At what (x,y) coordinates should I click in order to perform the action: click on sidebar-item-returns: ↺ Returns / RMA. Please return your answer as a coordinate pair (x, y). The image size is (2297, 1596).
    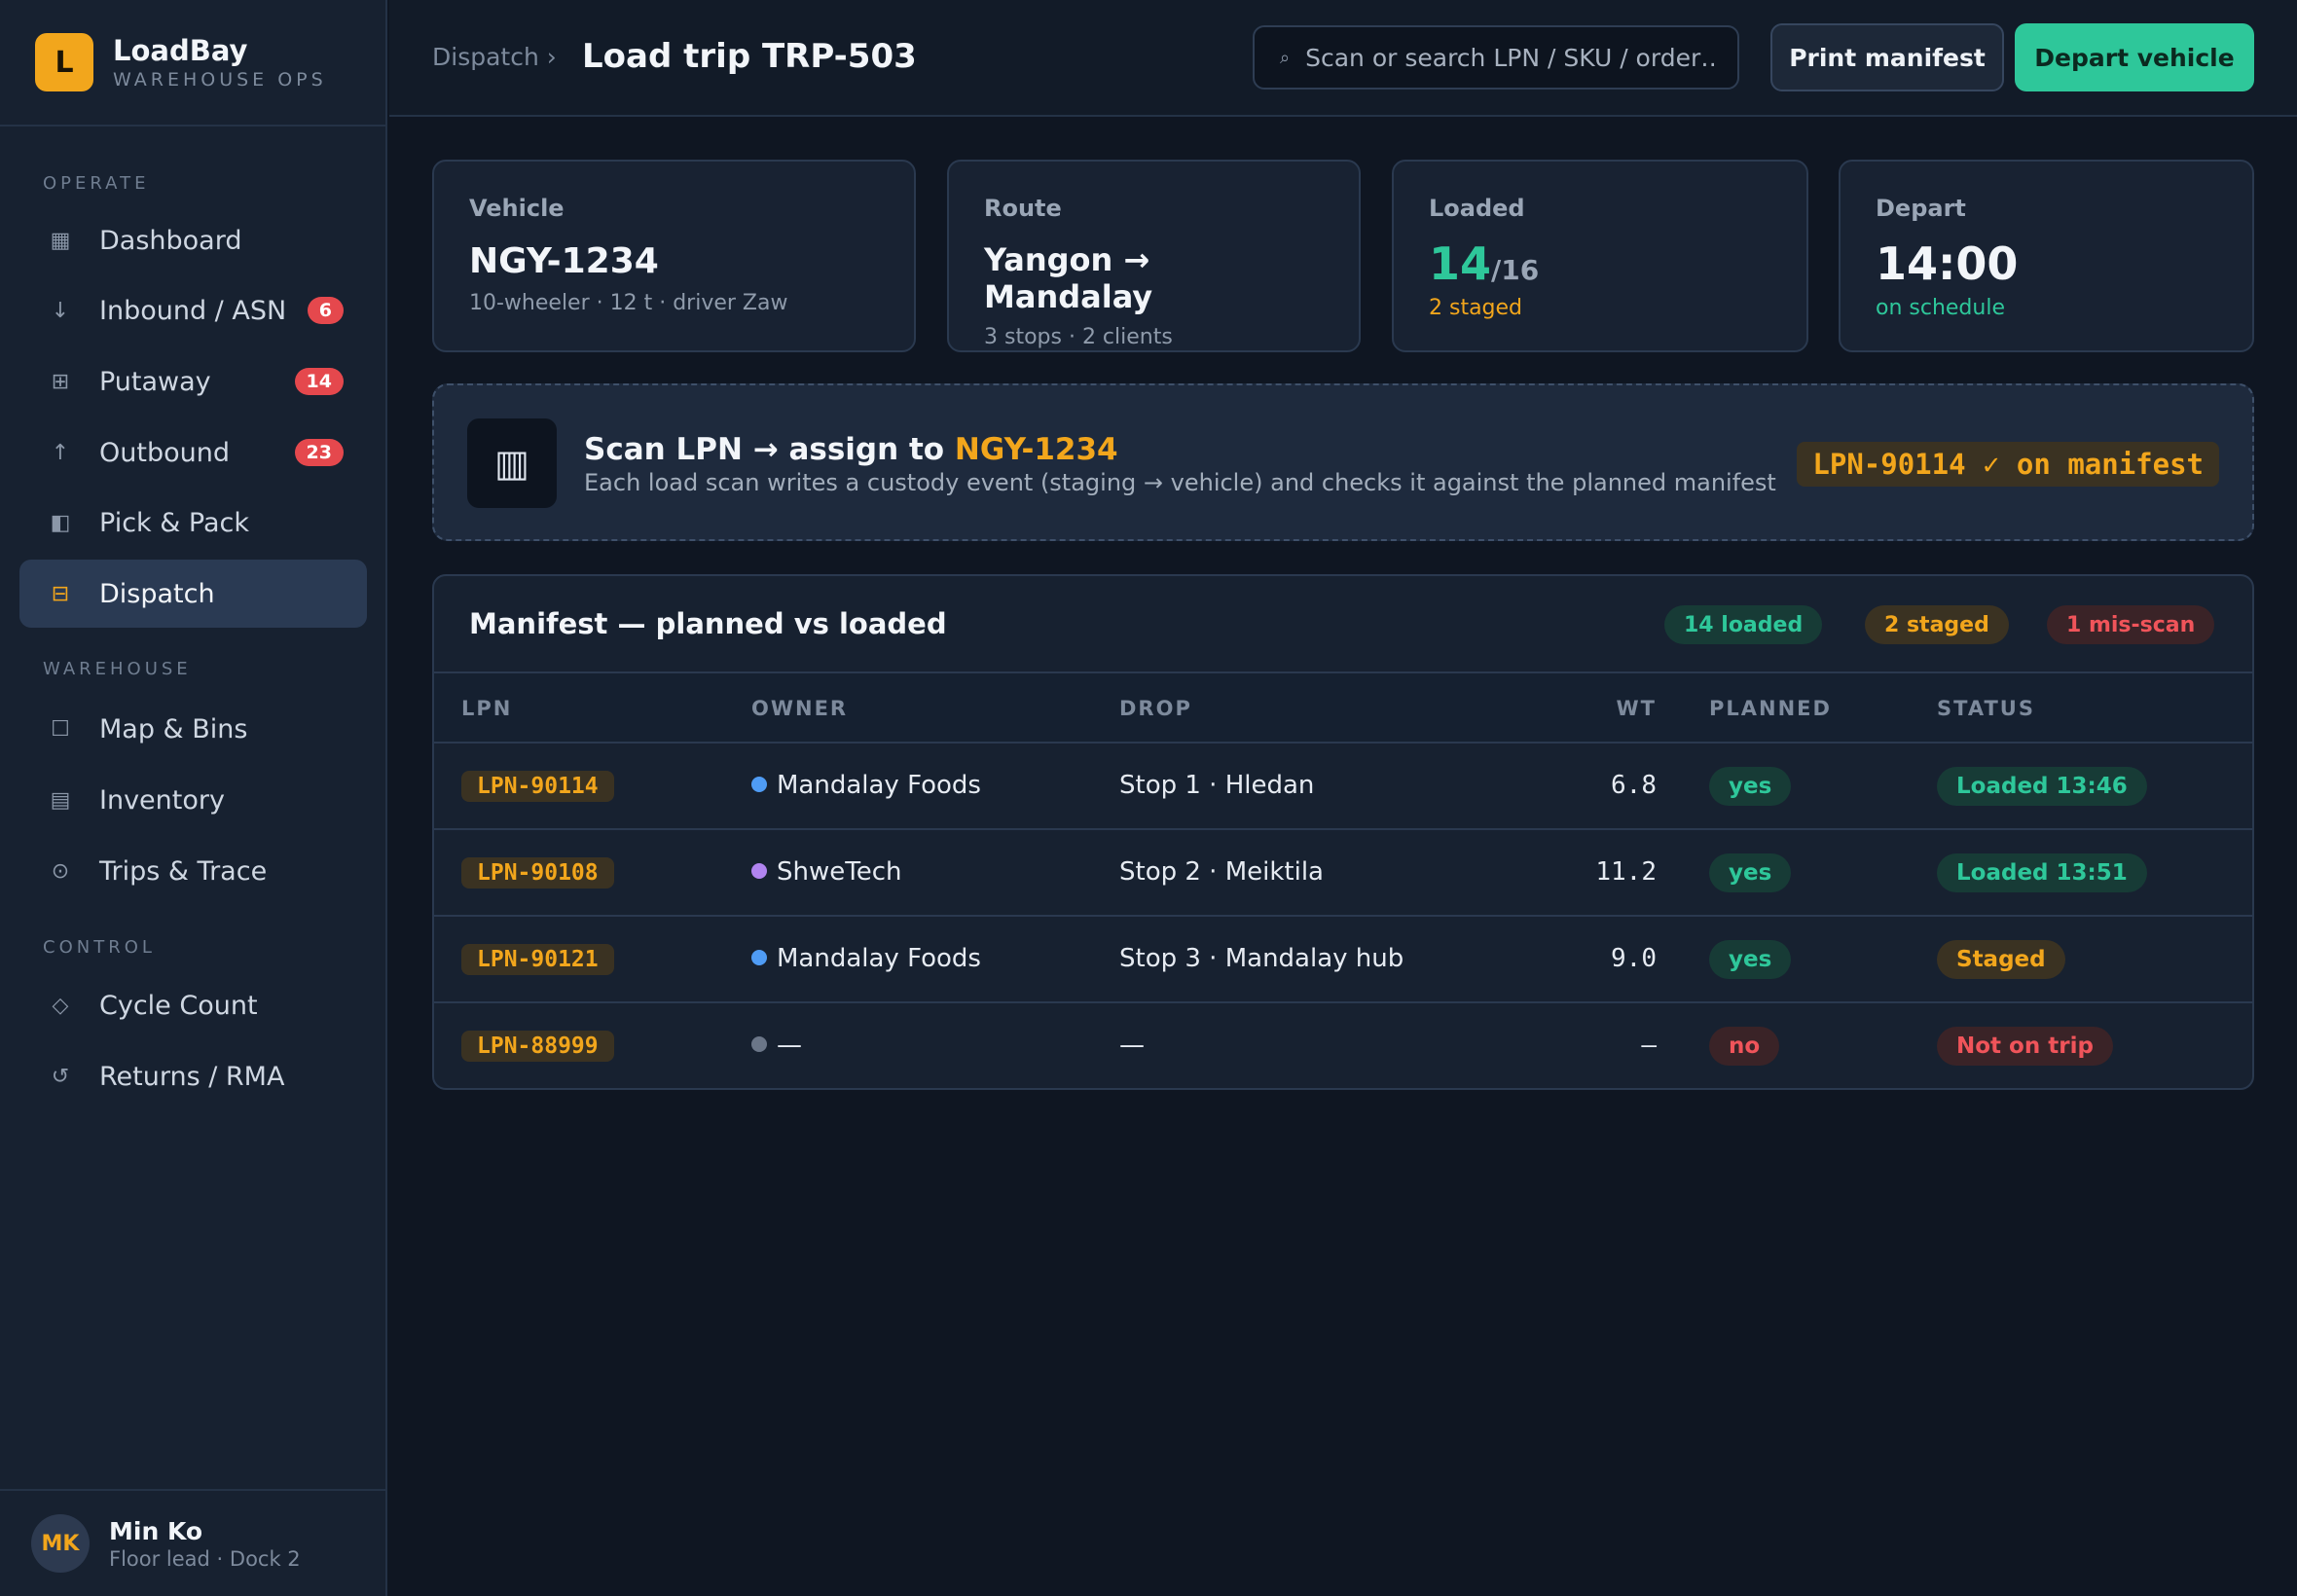
    Looking at the image, I should click on (193, 1076).